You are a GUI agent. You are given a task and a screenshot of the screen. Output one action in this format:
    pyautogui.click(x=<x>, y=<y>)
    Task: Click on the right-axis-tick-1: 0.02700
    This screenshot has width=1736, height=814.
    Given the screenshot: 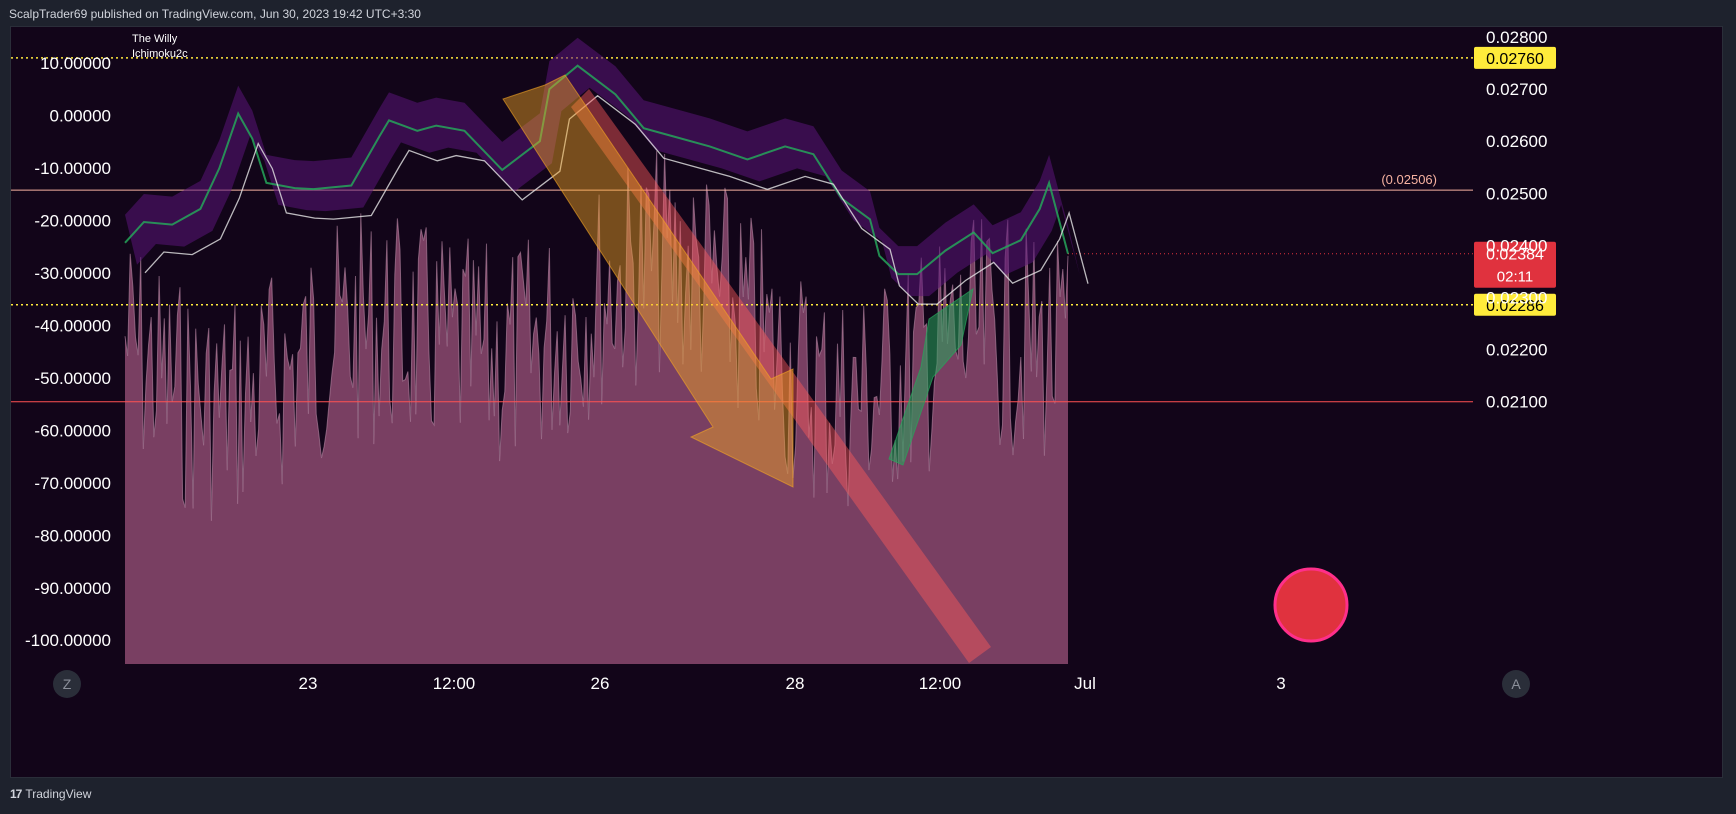 What is the action you would take?
    pyautogui.click(x=1516, y=89)
    